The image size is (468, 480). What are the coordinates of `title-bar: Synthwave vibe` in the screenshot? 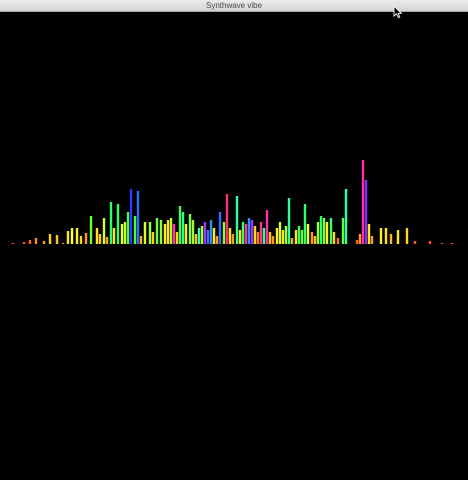 It's located at (234, 6).